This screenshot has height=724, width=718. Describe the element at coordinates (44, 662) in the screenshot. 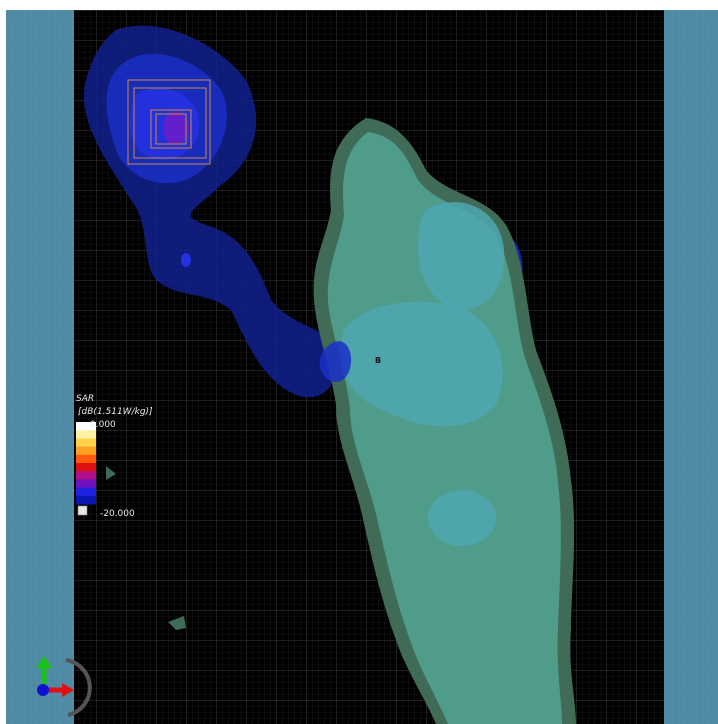

I see `y-axis-arrowhead` at that location.